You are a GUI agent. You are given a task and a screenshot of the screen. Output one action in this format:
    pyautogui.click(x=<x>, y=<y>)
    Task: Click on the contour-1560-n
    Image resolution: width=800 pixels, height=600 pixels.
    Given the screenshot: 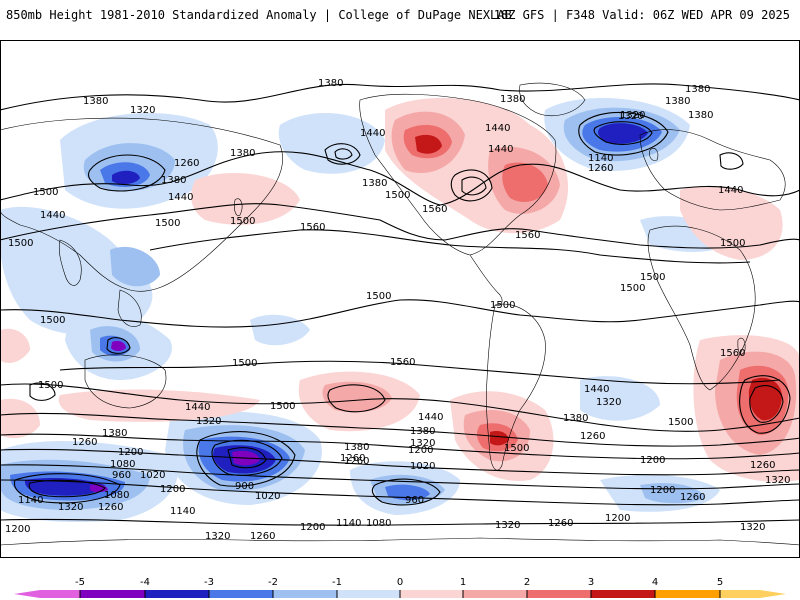 What is the action you would take?
    pyautogui.click(x=450, y=246)
    